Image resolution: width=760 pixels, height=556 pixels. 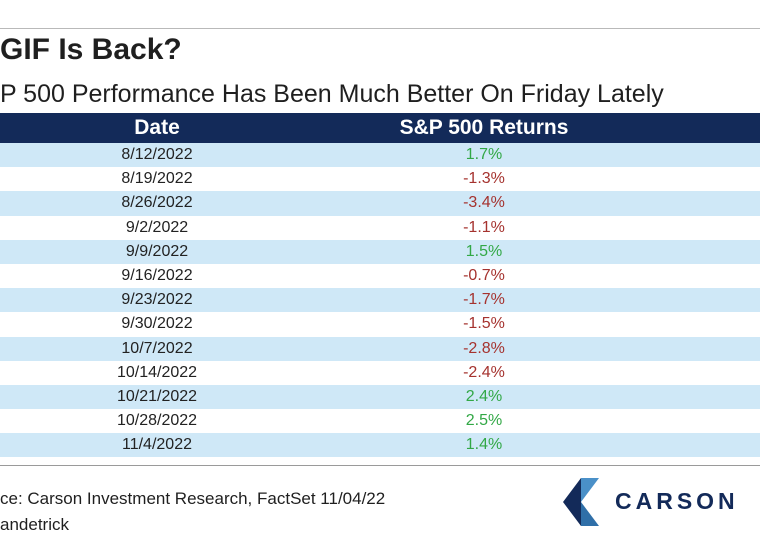 What do you see at coordinates (380, 203) in the screenshot?
I see `table-row: 8/26/2022 -3.4%` at bounding box center [380, 203].